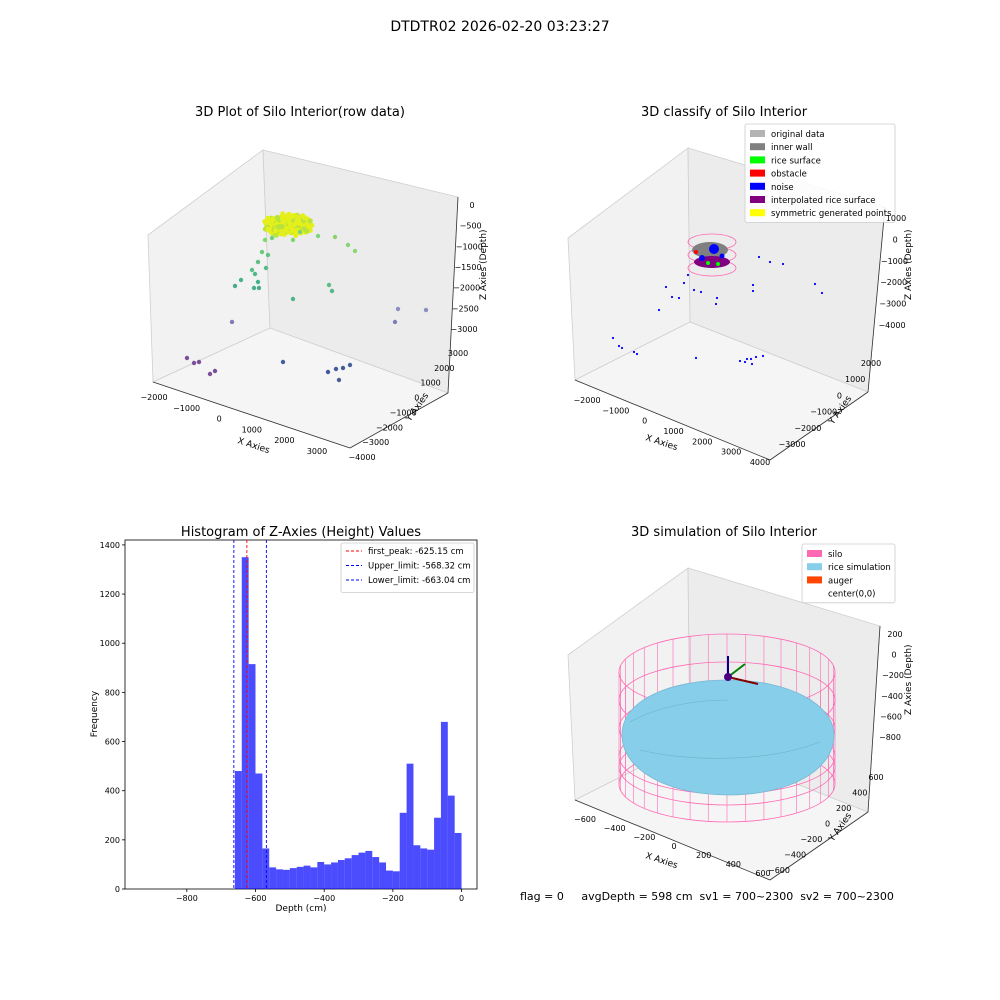  I want to click on classify-z-tick: 1000, so click(896, 218).